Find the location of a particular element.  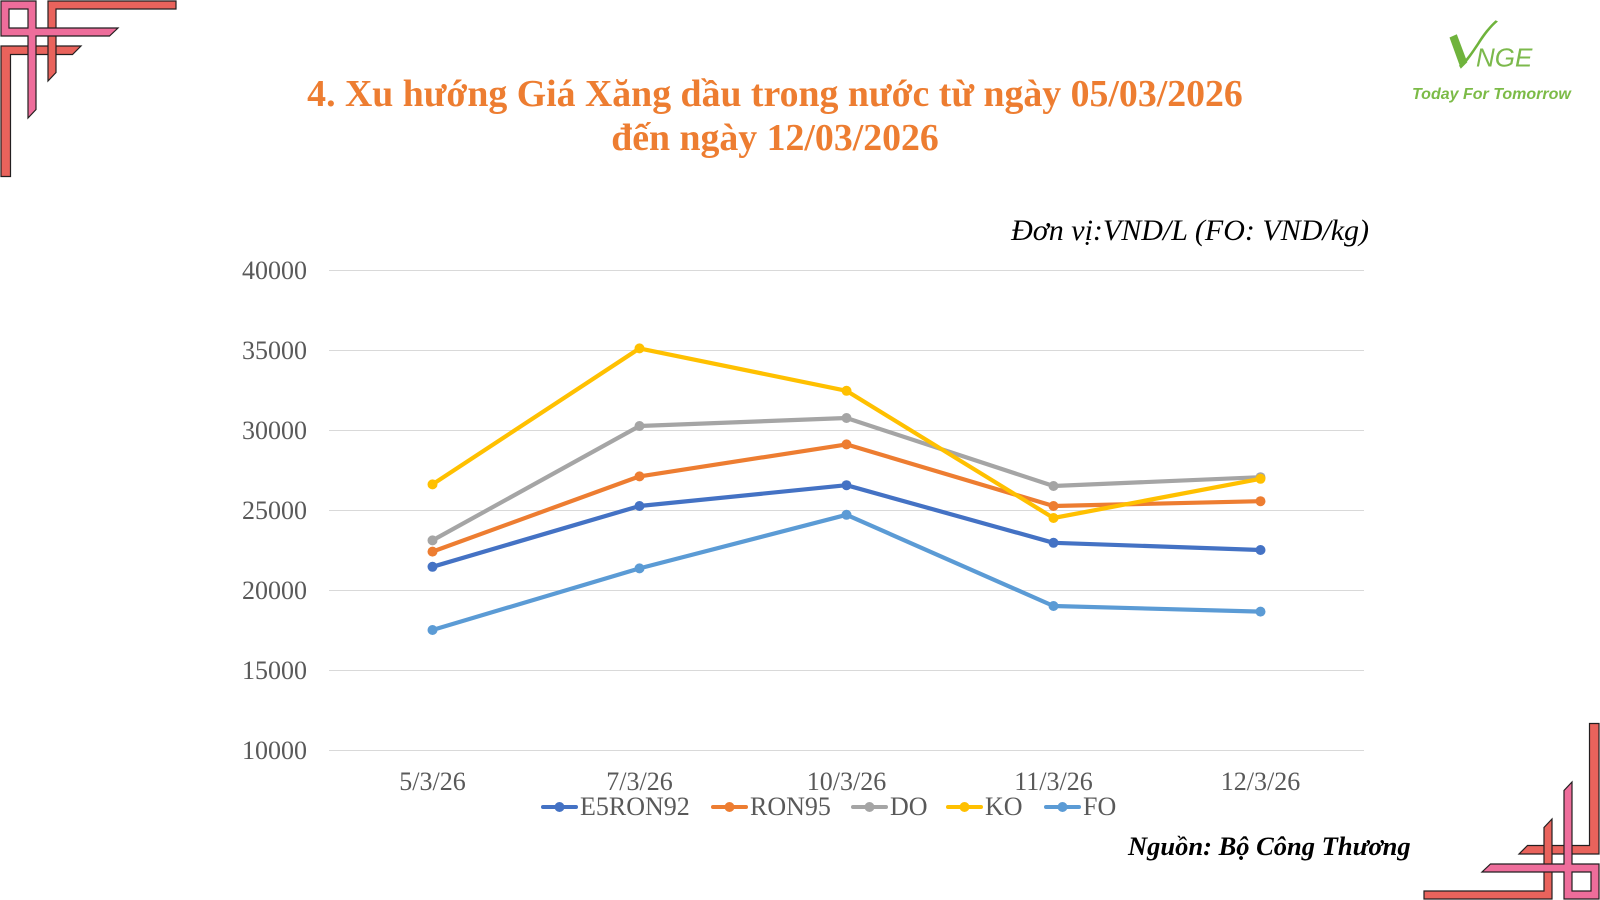

svg-text: RON95 is located at coordinates (790, 806).